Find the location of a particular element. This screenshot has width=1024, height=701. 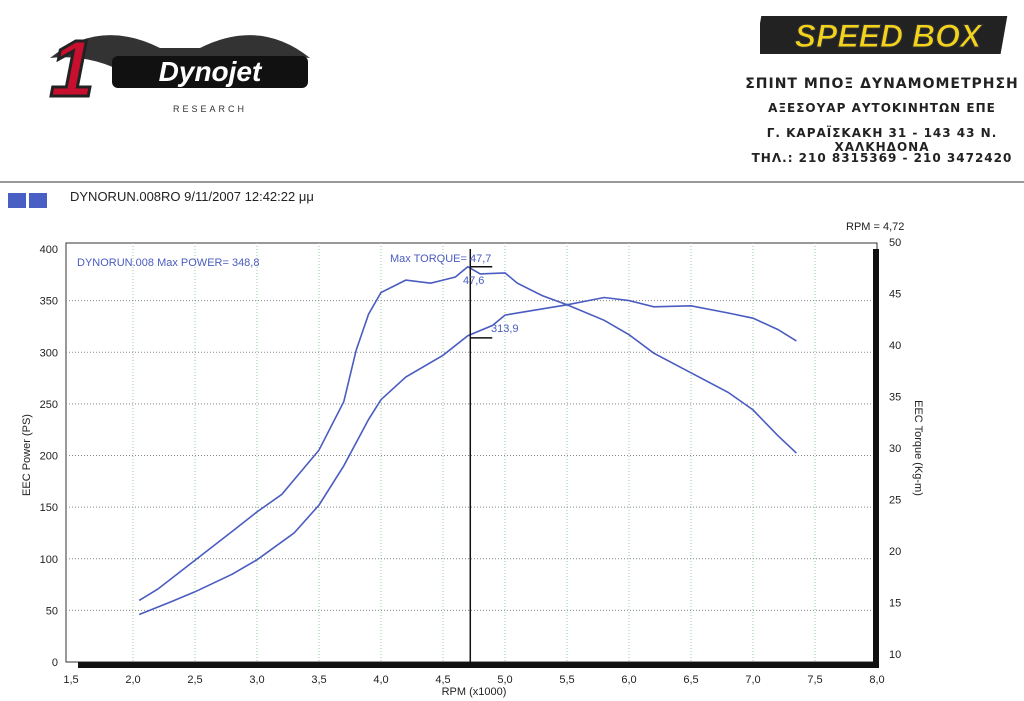

y-tick-label: 100 is located at coordinates (49, 560).